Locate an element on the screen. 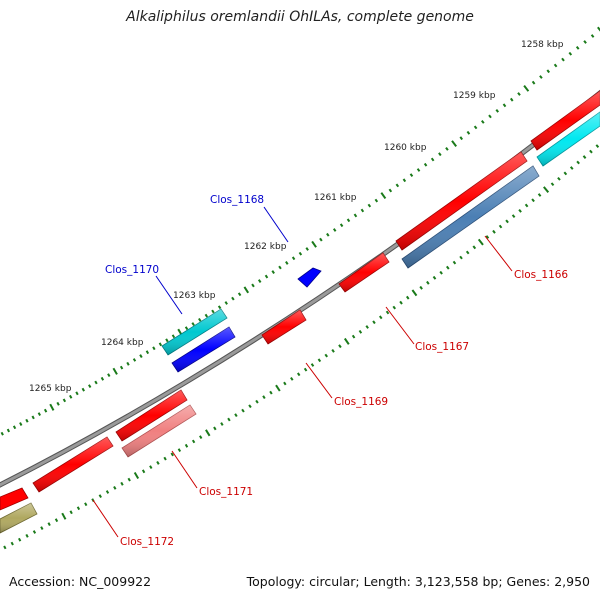  gene-label-clos-1166: Clos_1166 is located at coordinates (541, 275).